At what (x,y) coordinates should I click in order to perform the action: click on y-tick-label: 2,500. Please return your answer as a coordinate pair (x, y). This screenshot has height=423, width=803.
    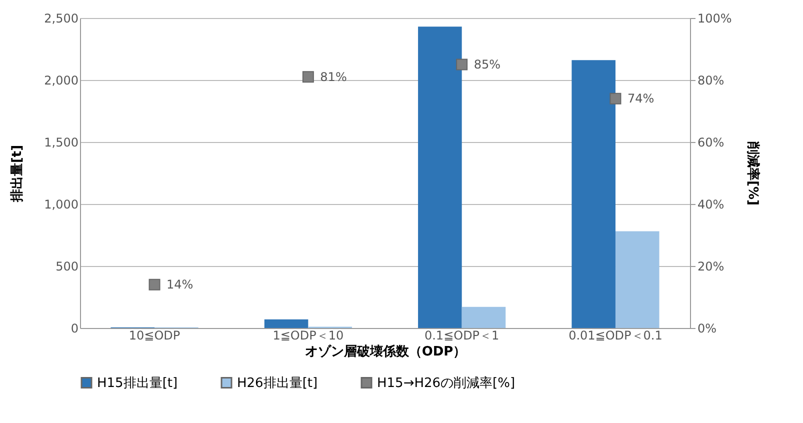
    Looking at the image, I should click on (61, 19).